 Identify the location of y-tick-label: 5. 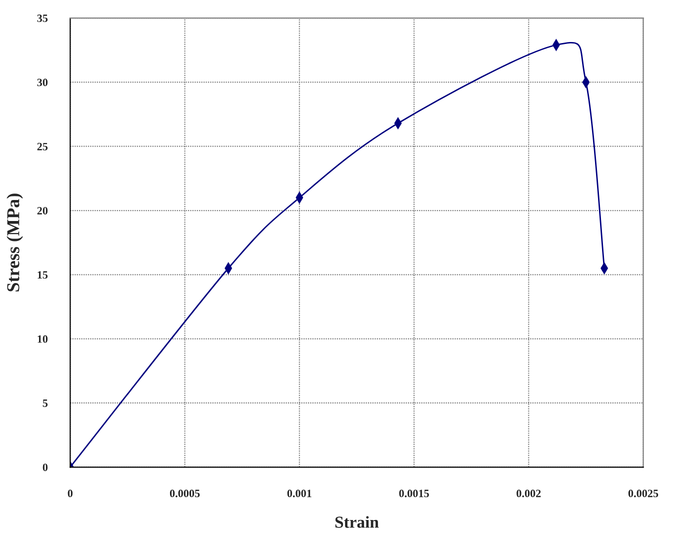
(45, 403).